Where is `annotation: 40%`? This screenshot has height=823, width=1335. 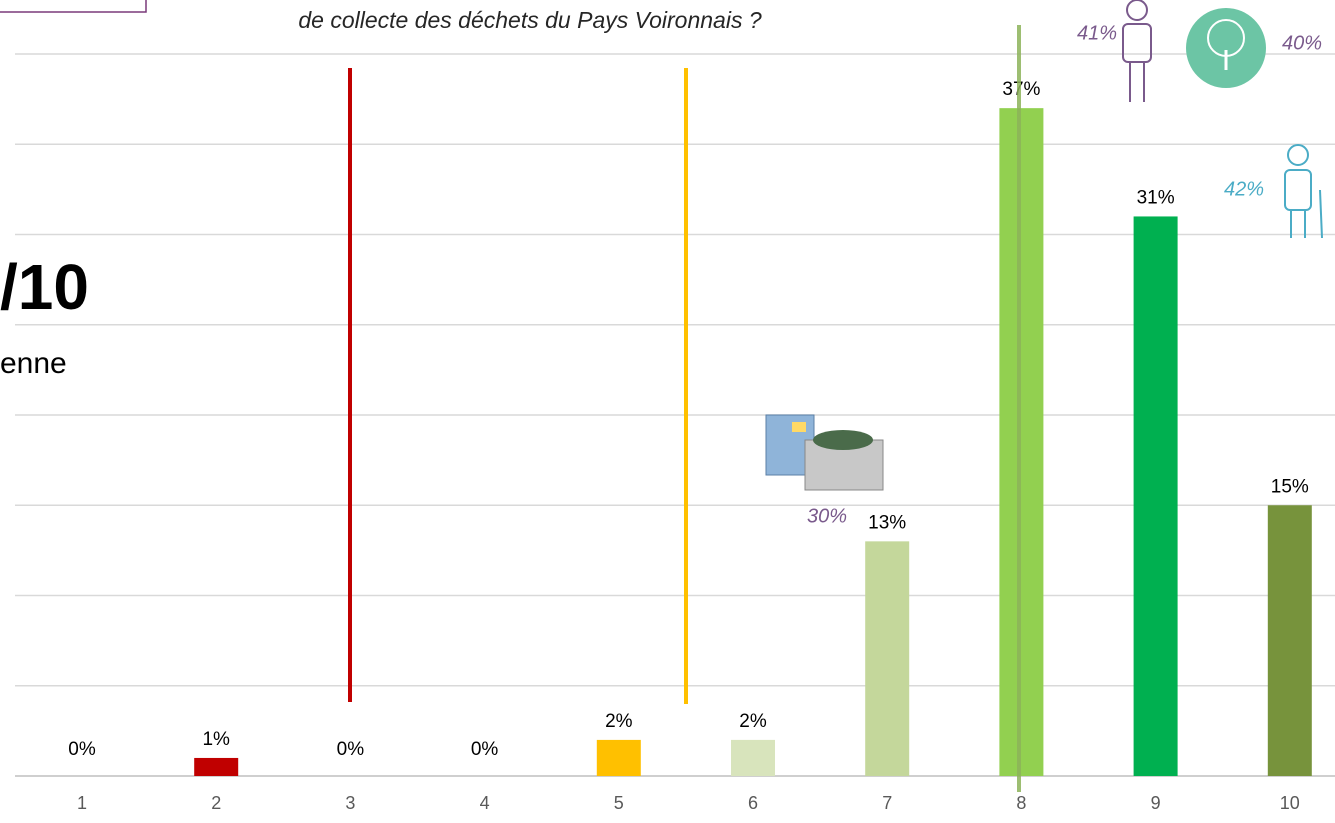
annotation: 40% is located at coordinates (1302, 43).